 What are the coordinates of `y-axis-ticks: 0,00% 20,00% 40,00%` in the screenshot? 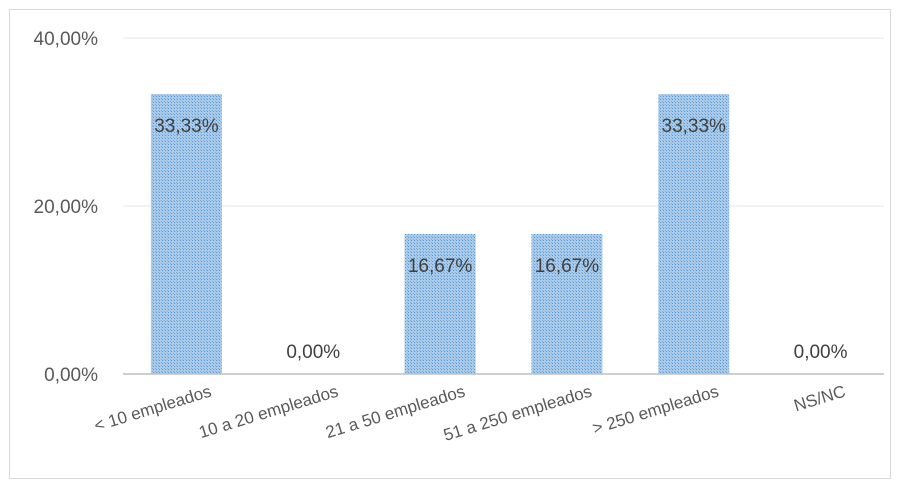 It's located at (66, 207).